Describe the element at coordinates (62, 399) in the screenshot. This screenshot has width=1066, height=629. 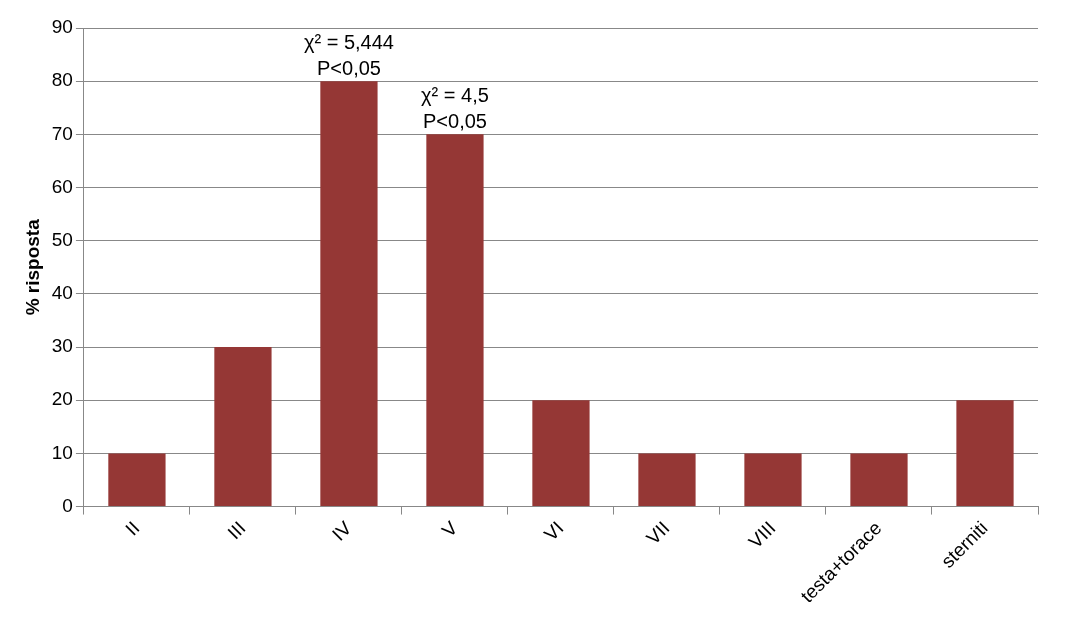
I see `y-tick-label: 20` at that location.